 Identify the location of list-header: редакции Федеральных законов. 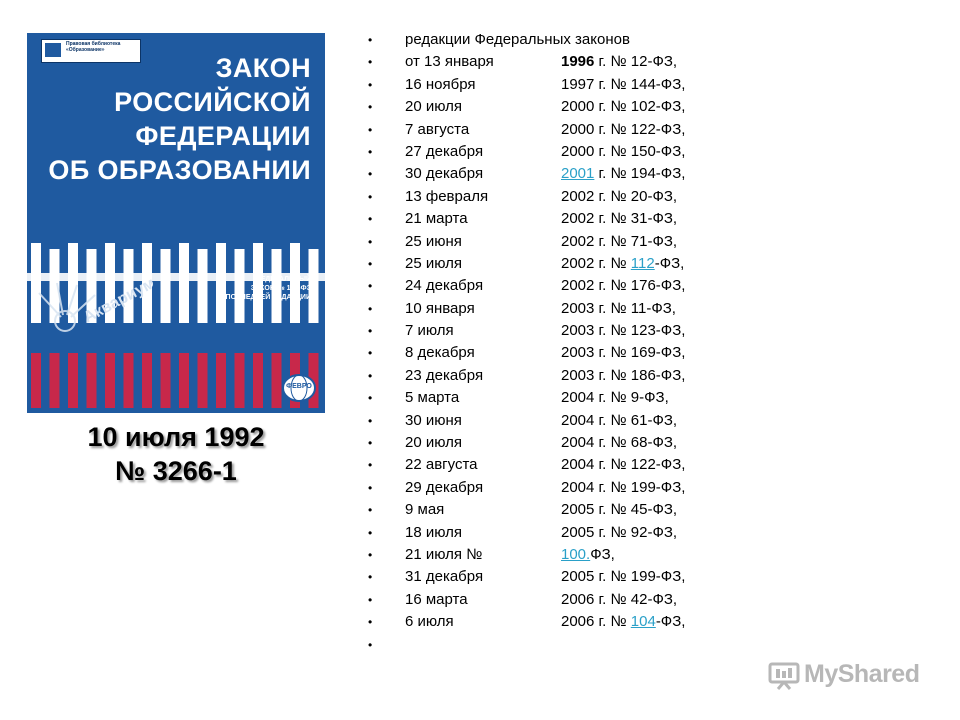
(517, 39).